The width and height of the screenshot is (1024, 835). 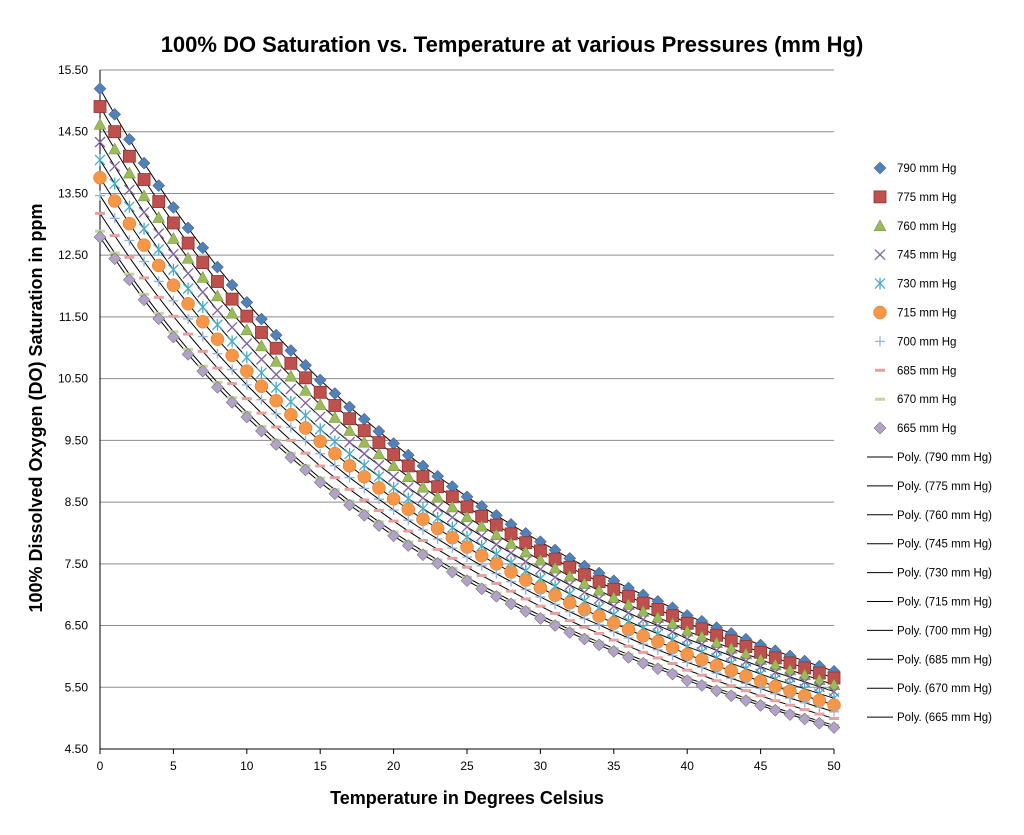 I want to click on legend-label-670: 670 mm Hg, so click(x=926, y=400).